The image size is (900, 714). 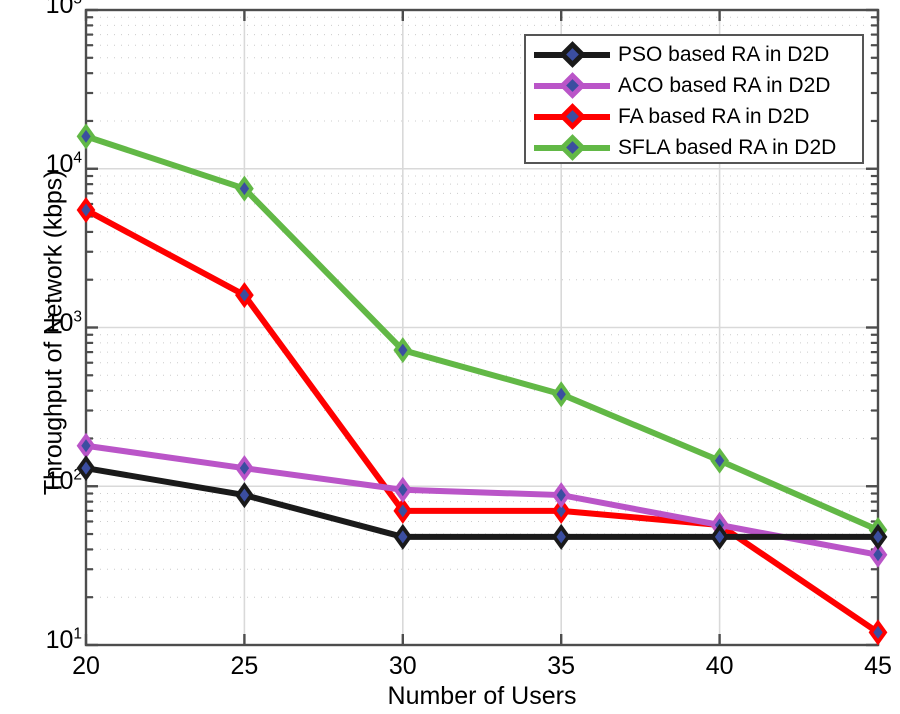 I want to click on legend-item: ACO based RA in D2D, so click(x=694, y=85).